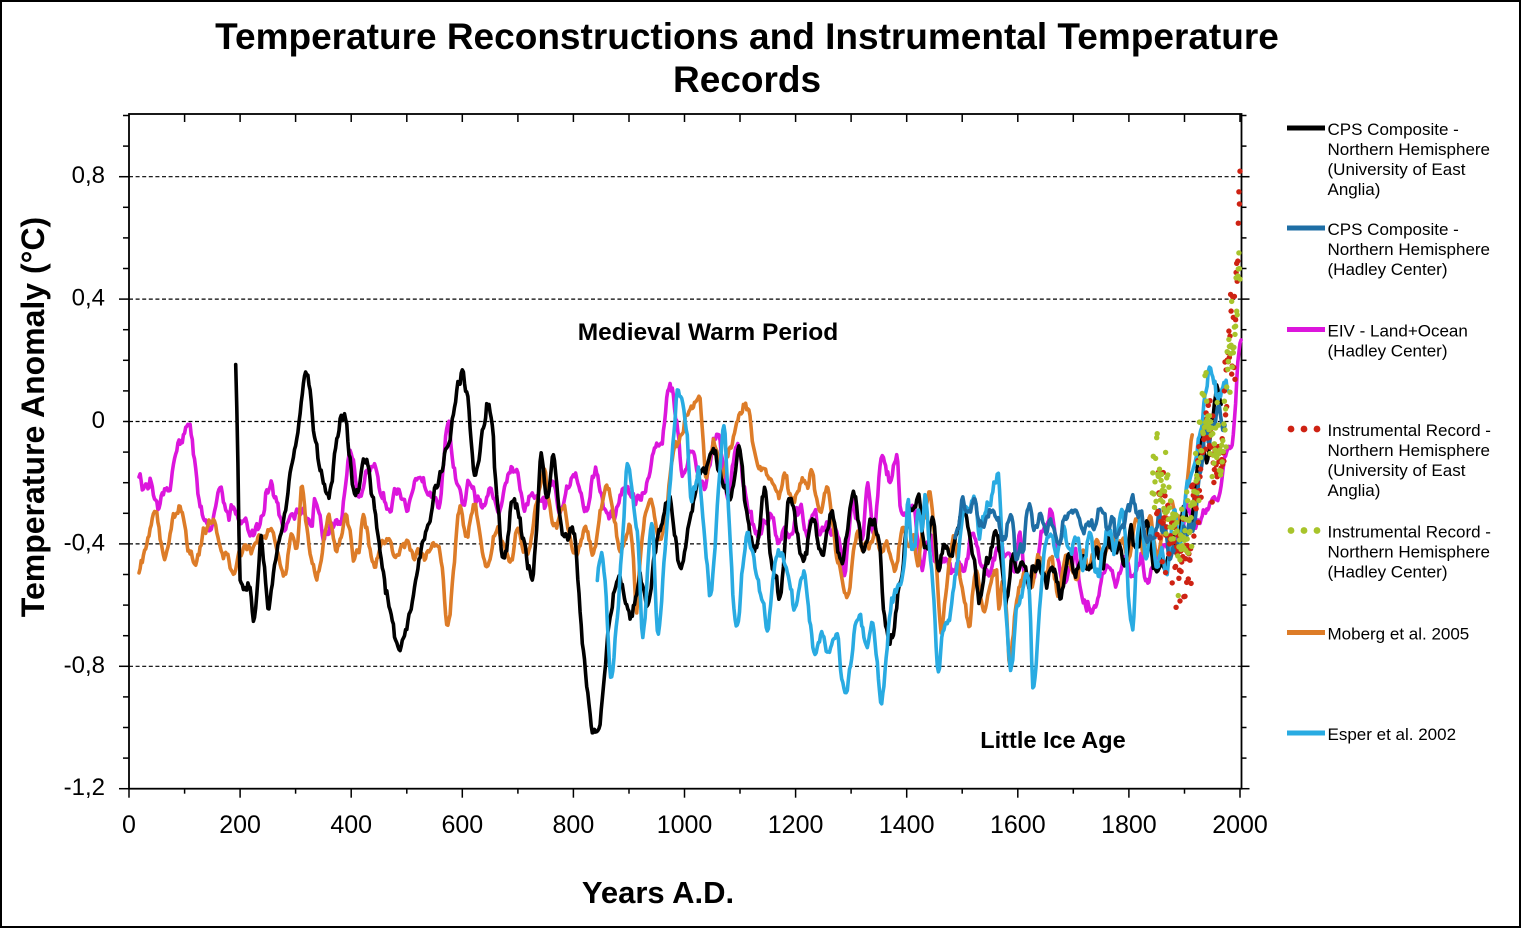 The height and width of the screenshot is (933, 1521). Describe the element at coordinates (1240, 825) in the screenshot. I see `svg-text: 2000` at that location.